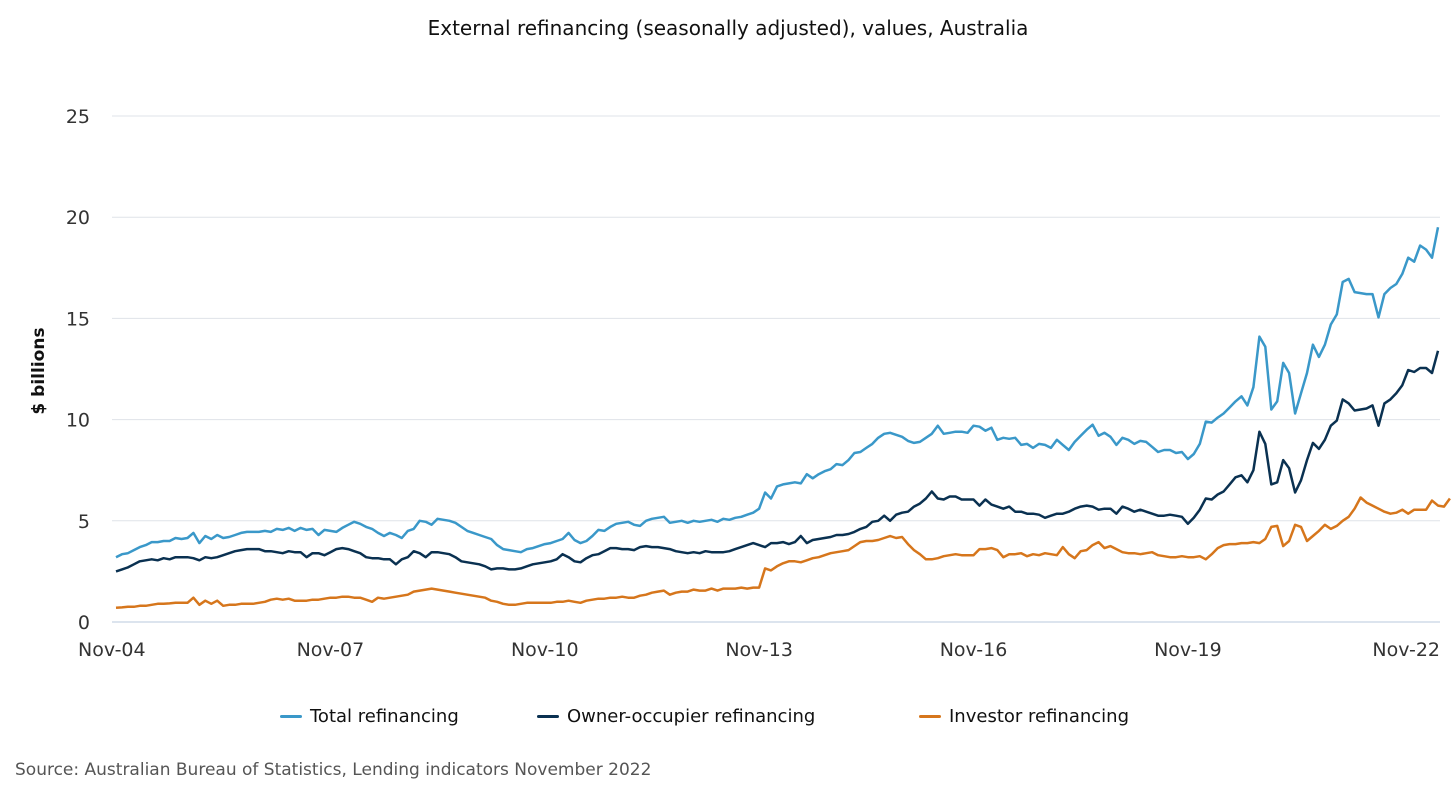  I want to click on x-tick-label: Nov-13, so click(759, 650).